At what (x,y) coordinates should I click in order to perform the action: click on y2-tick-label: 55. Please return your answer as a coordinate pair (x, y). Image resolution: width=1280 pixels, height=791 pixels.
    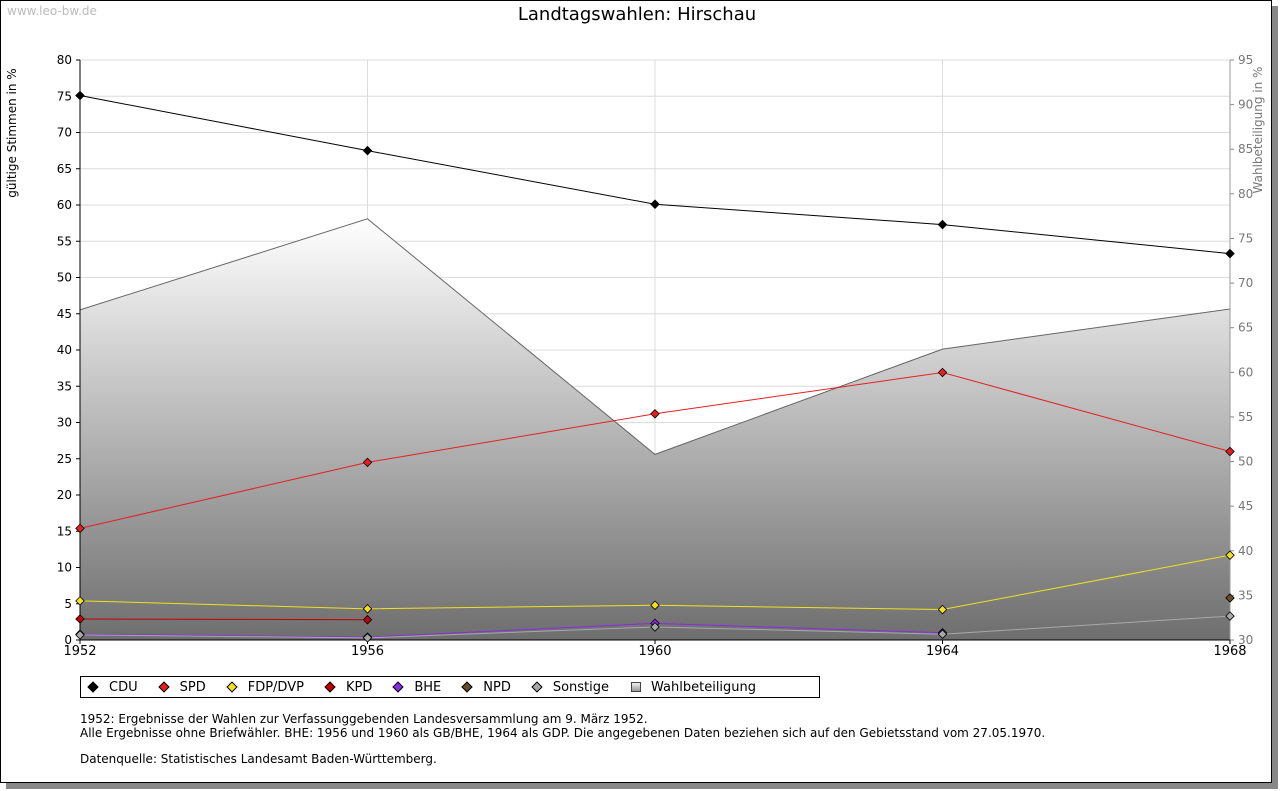
    Looking at the image, I should click on (1245, 417).